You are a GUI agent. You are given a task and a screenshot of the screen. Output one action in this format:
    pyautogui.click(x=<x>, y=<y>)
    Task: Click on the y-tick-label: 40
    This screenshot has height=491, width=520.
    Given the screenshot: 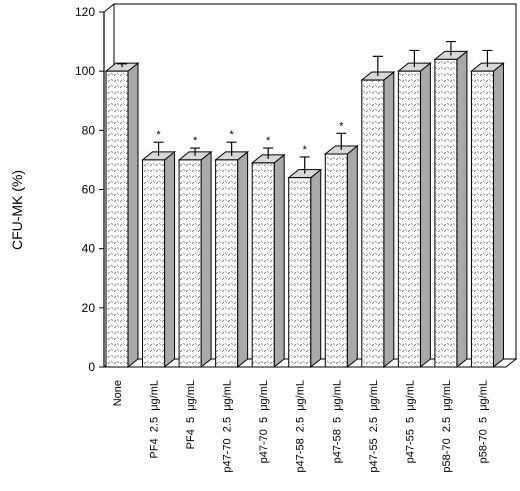 What is the action you would take?
    pyautogui.click(x=89, y=249)
    